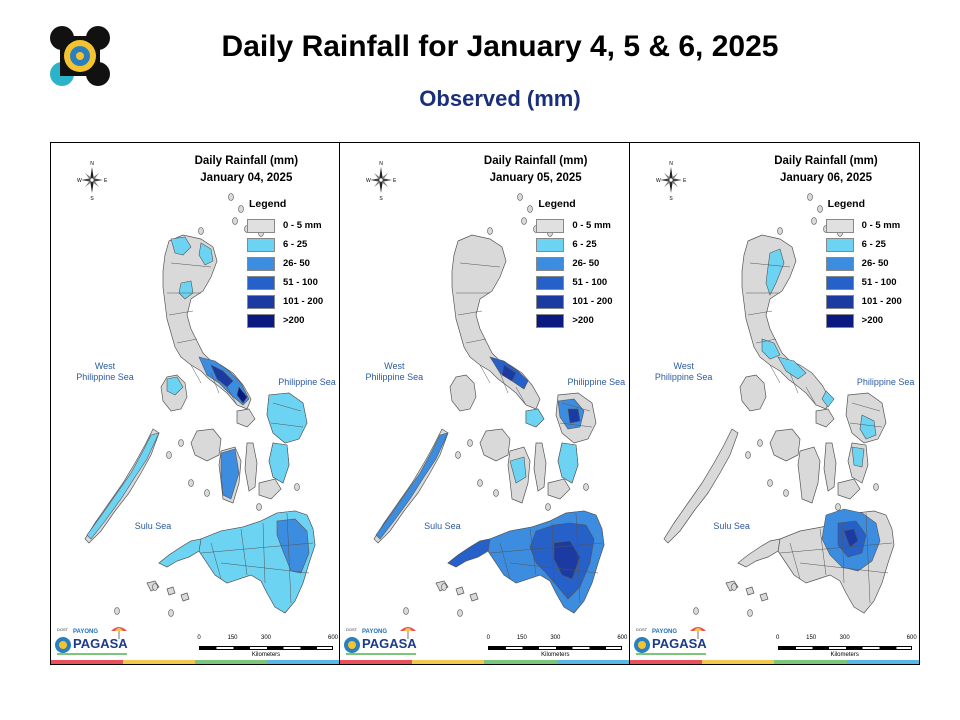 This screenshot has height=720, width=960. I want to click on legend-label: 101 - 200, so click(592, 301).